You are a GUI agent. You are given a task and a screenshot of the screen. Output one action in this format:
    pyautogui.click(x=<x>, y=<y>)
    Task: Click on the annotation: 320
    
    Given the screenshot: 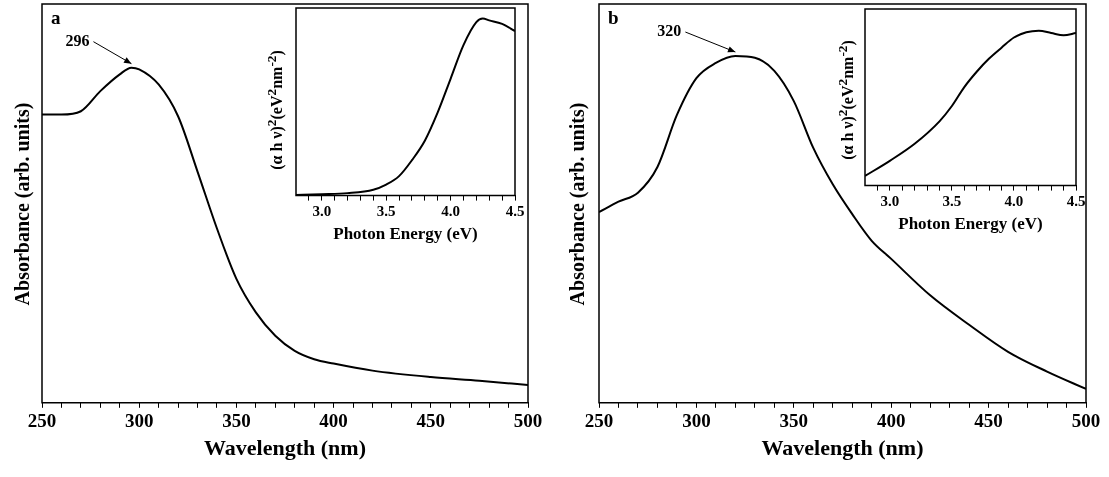 What is the action you would take?
    pyautogui.click(x=669, y=31)
    